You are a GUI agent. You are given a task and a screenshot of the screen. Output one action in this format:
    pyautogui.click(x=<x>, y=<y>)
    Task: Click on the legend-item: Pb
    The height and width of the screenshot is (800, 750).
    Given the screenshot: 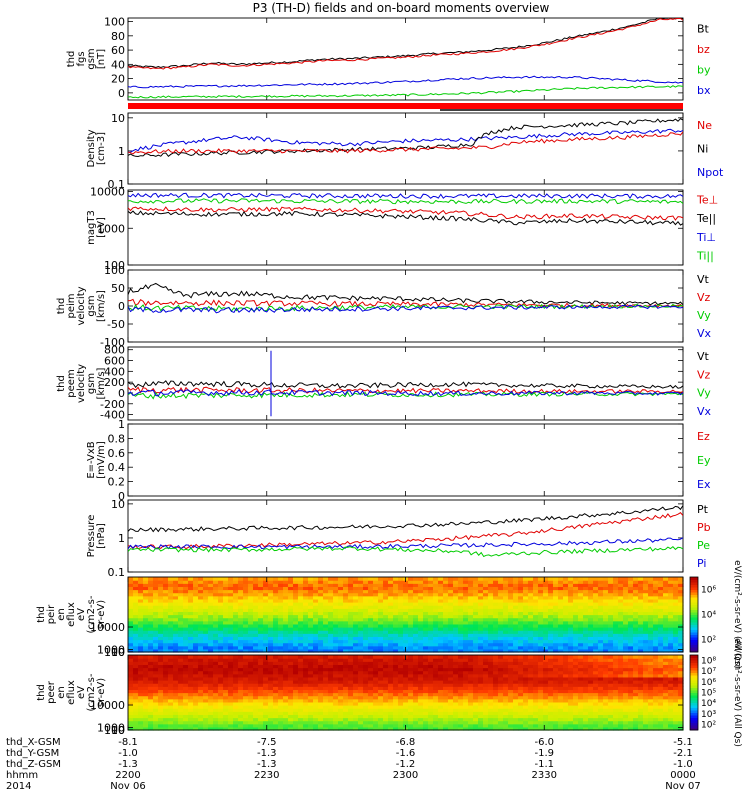 What is the action you would take?
    pyautogui.click(x=704, y=527)
    